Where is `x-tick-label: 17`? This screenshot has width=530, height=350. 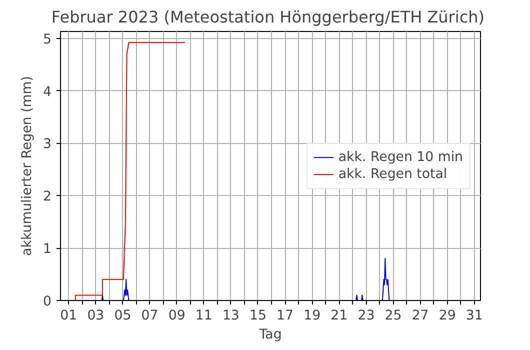 x-tick-label: 17 is located at coordinates (285, 316).